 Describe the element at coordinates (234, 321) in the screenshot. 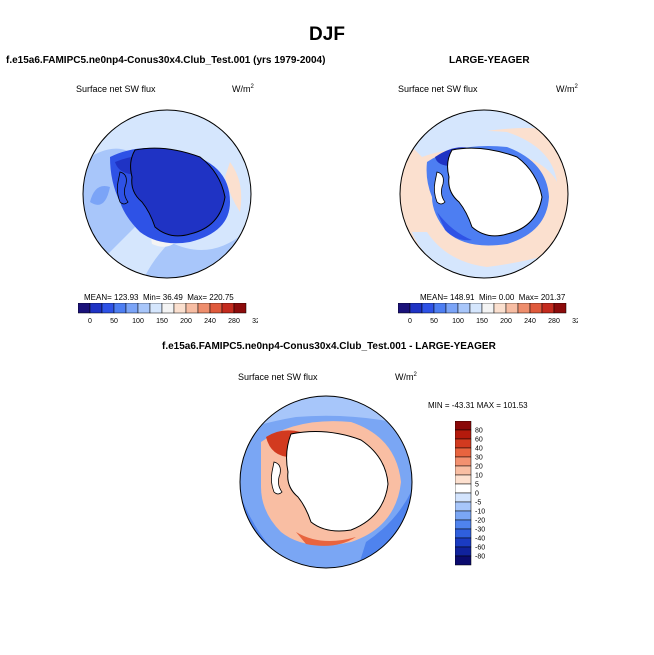

I see `test-colorbar-tick-label: 280` at that location.